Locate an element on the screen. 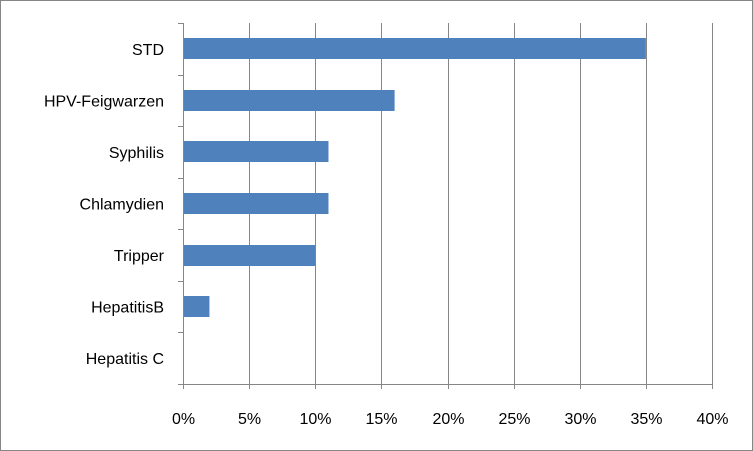 This screenshot has height=451, width=753. category-label: HPV-Feigwarzen is located at coordinates (104, 101).